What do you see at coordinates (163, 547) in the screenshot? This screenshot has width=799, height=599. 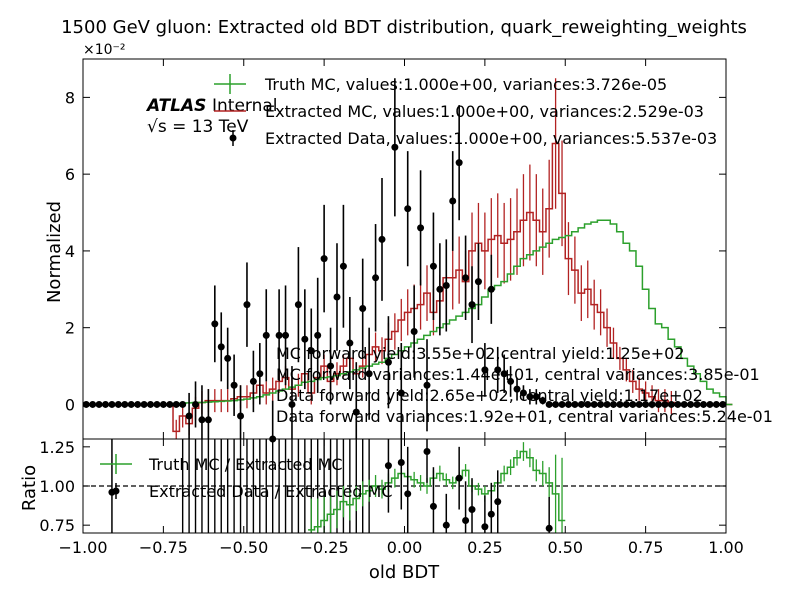 I see `x-tick-label: −0.75` at bounding box center [163, 547].